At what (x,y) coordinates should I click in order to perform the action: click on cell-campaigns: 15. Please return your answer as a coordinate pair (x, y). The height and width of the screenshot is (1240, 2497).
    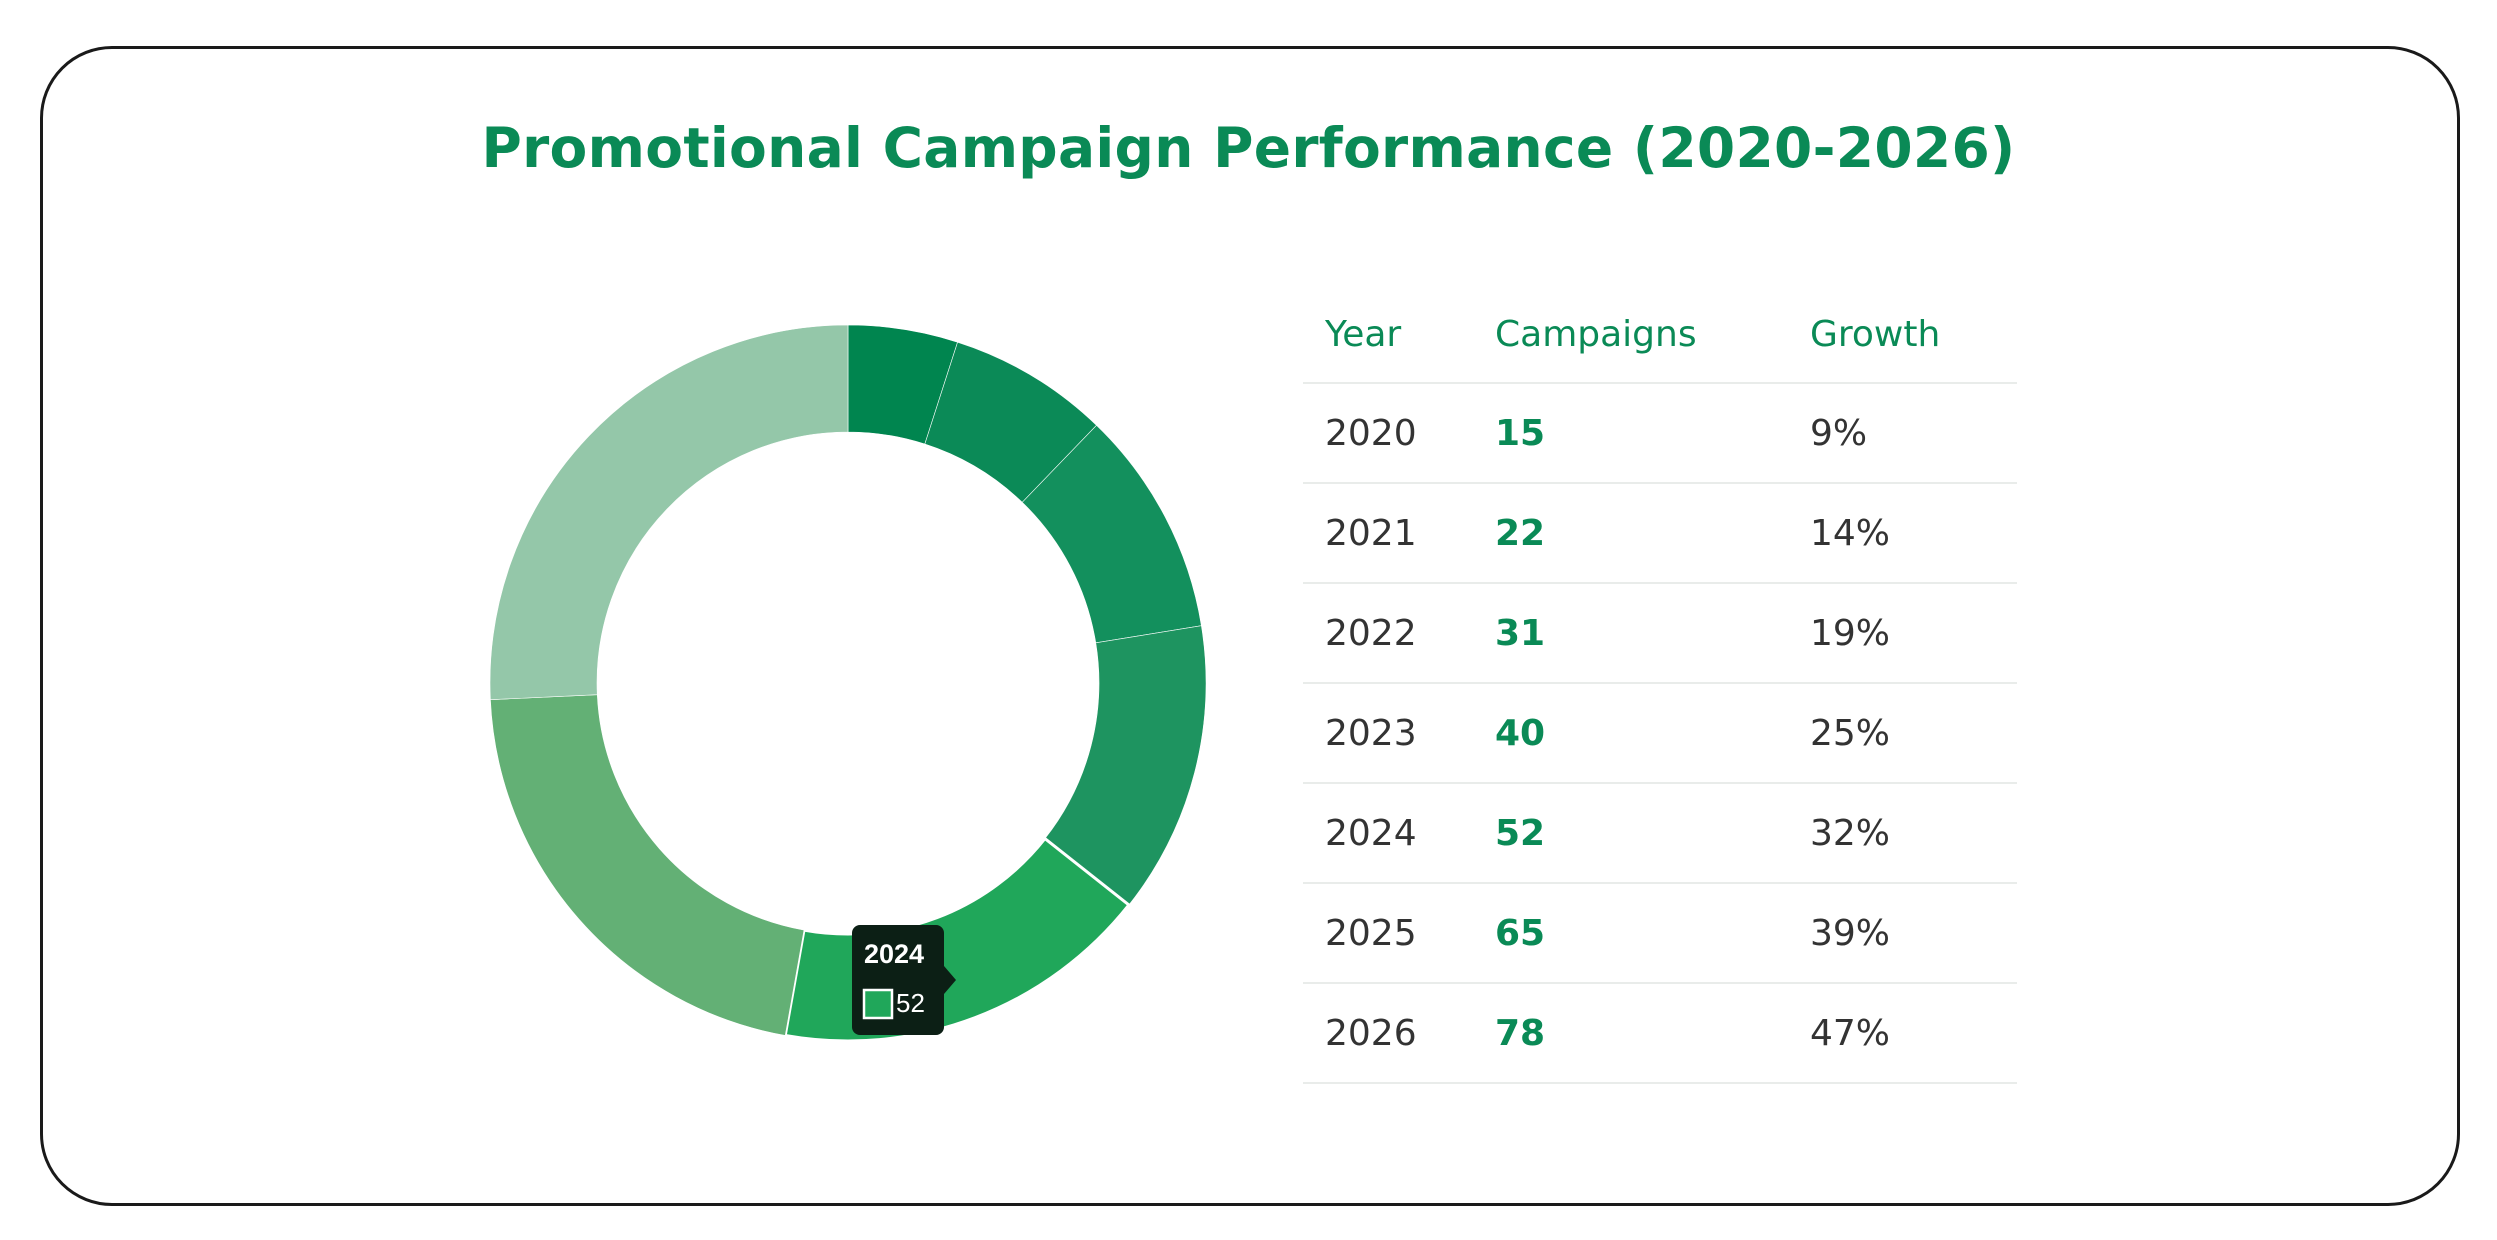
    Looking at the image, I should click on (1520, 433).